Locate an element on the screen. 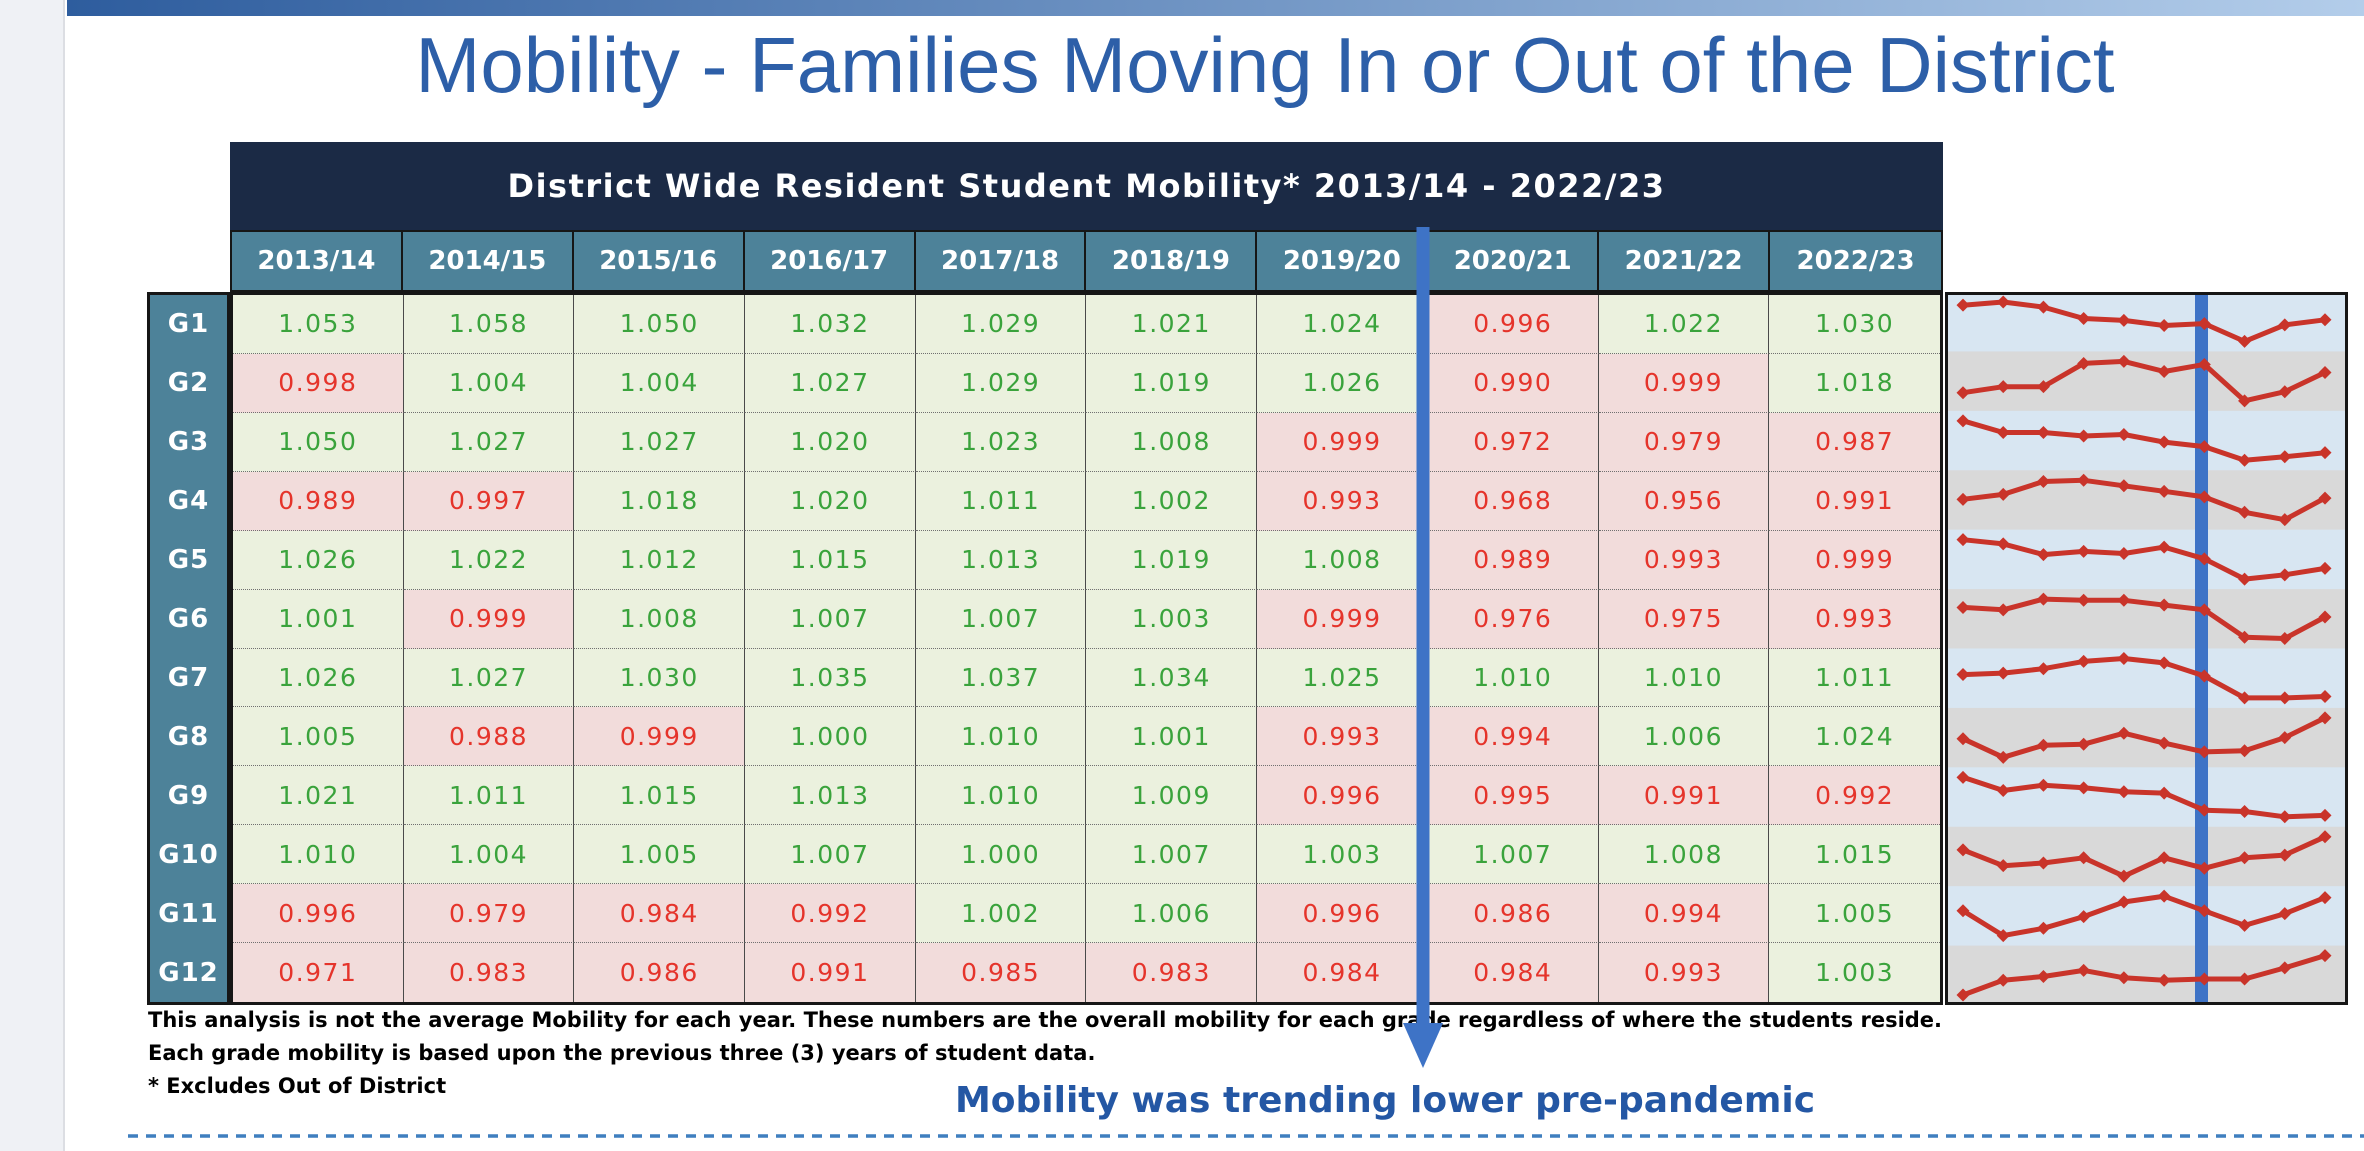 This screenshot has width=2364, height=1151. cell-G6-2013/14: 1.001 is located at coordinates (318, 619).